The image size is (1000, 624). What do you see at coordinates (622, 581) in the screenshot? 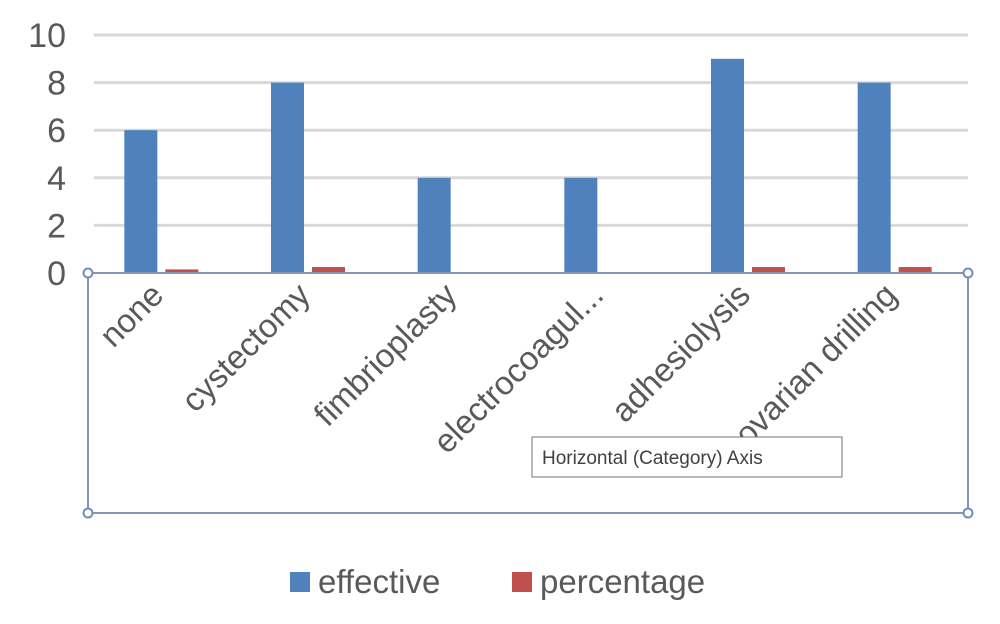
I see `legend-label: percentage` at bounding box center [622, 581].